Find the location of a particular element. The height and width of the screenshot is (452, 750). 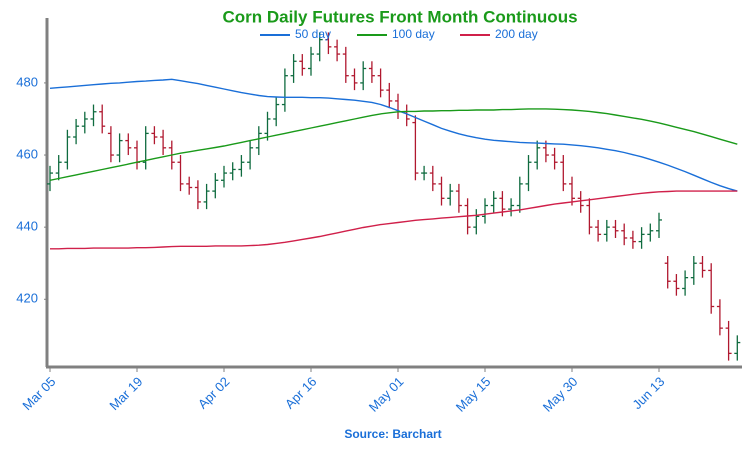

source: Source: Barchart is located at coordinates (392, 434).